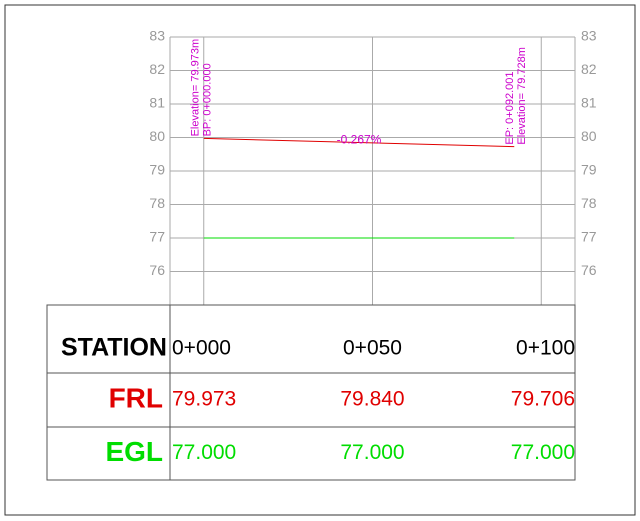  What do you see at coordinates (522, 96) in the screenshot?
I see `annotation: Elevation= 79.728m` at bounding box center [522, 96].